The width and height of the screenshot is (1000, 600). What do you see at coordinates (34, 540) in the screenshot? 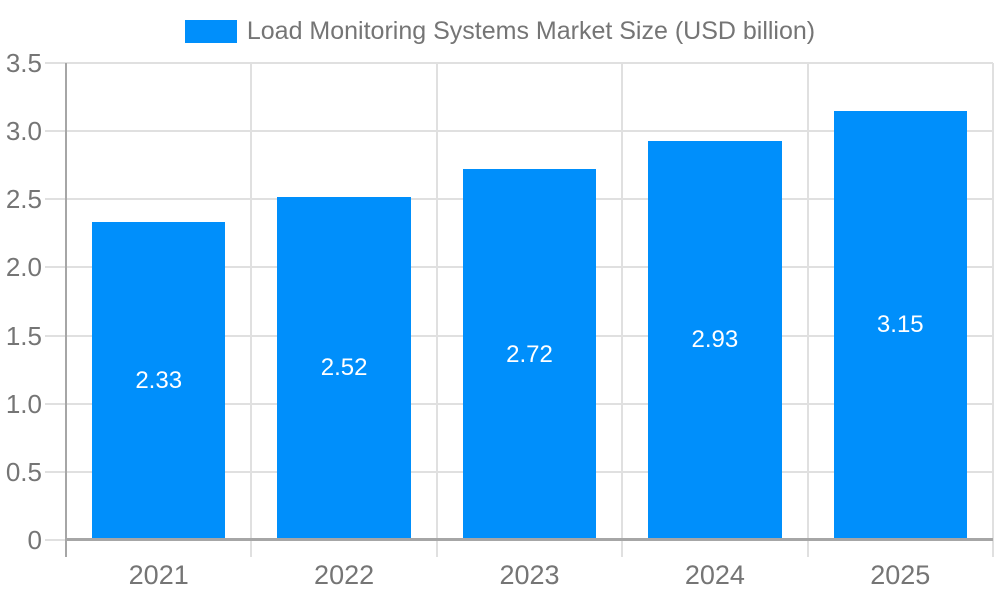
I see `y-axis-tick-label: 0` at bounding box center [34, 540].